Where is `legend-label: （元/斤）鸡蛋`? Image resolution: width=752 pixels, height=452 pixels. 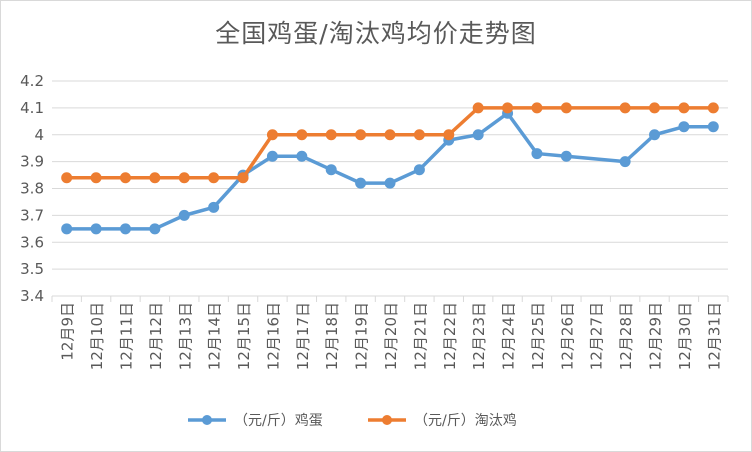 legend-label: （元/斤）鸡蛋 is located at coordinates (278, 420).